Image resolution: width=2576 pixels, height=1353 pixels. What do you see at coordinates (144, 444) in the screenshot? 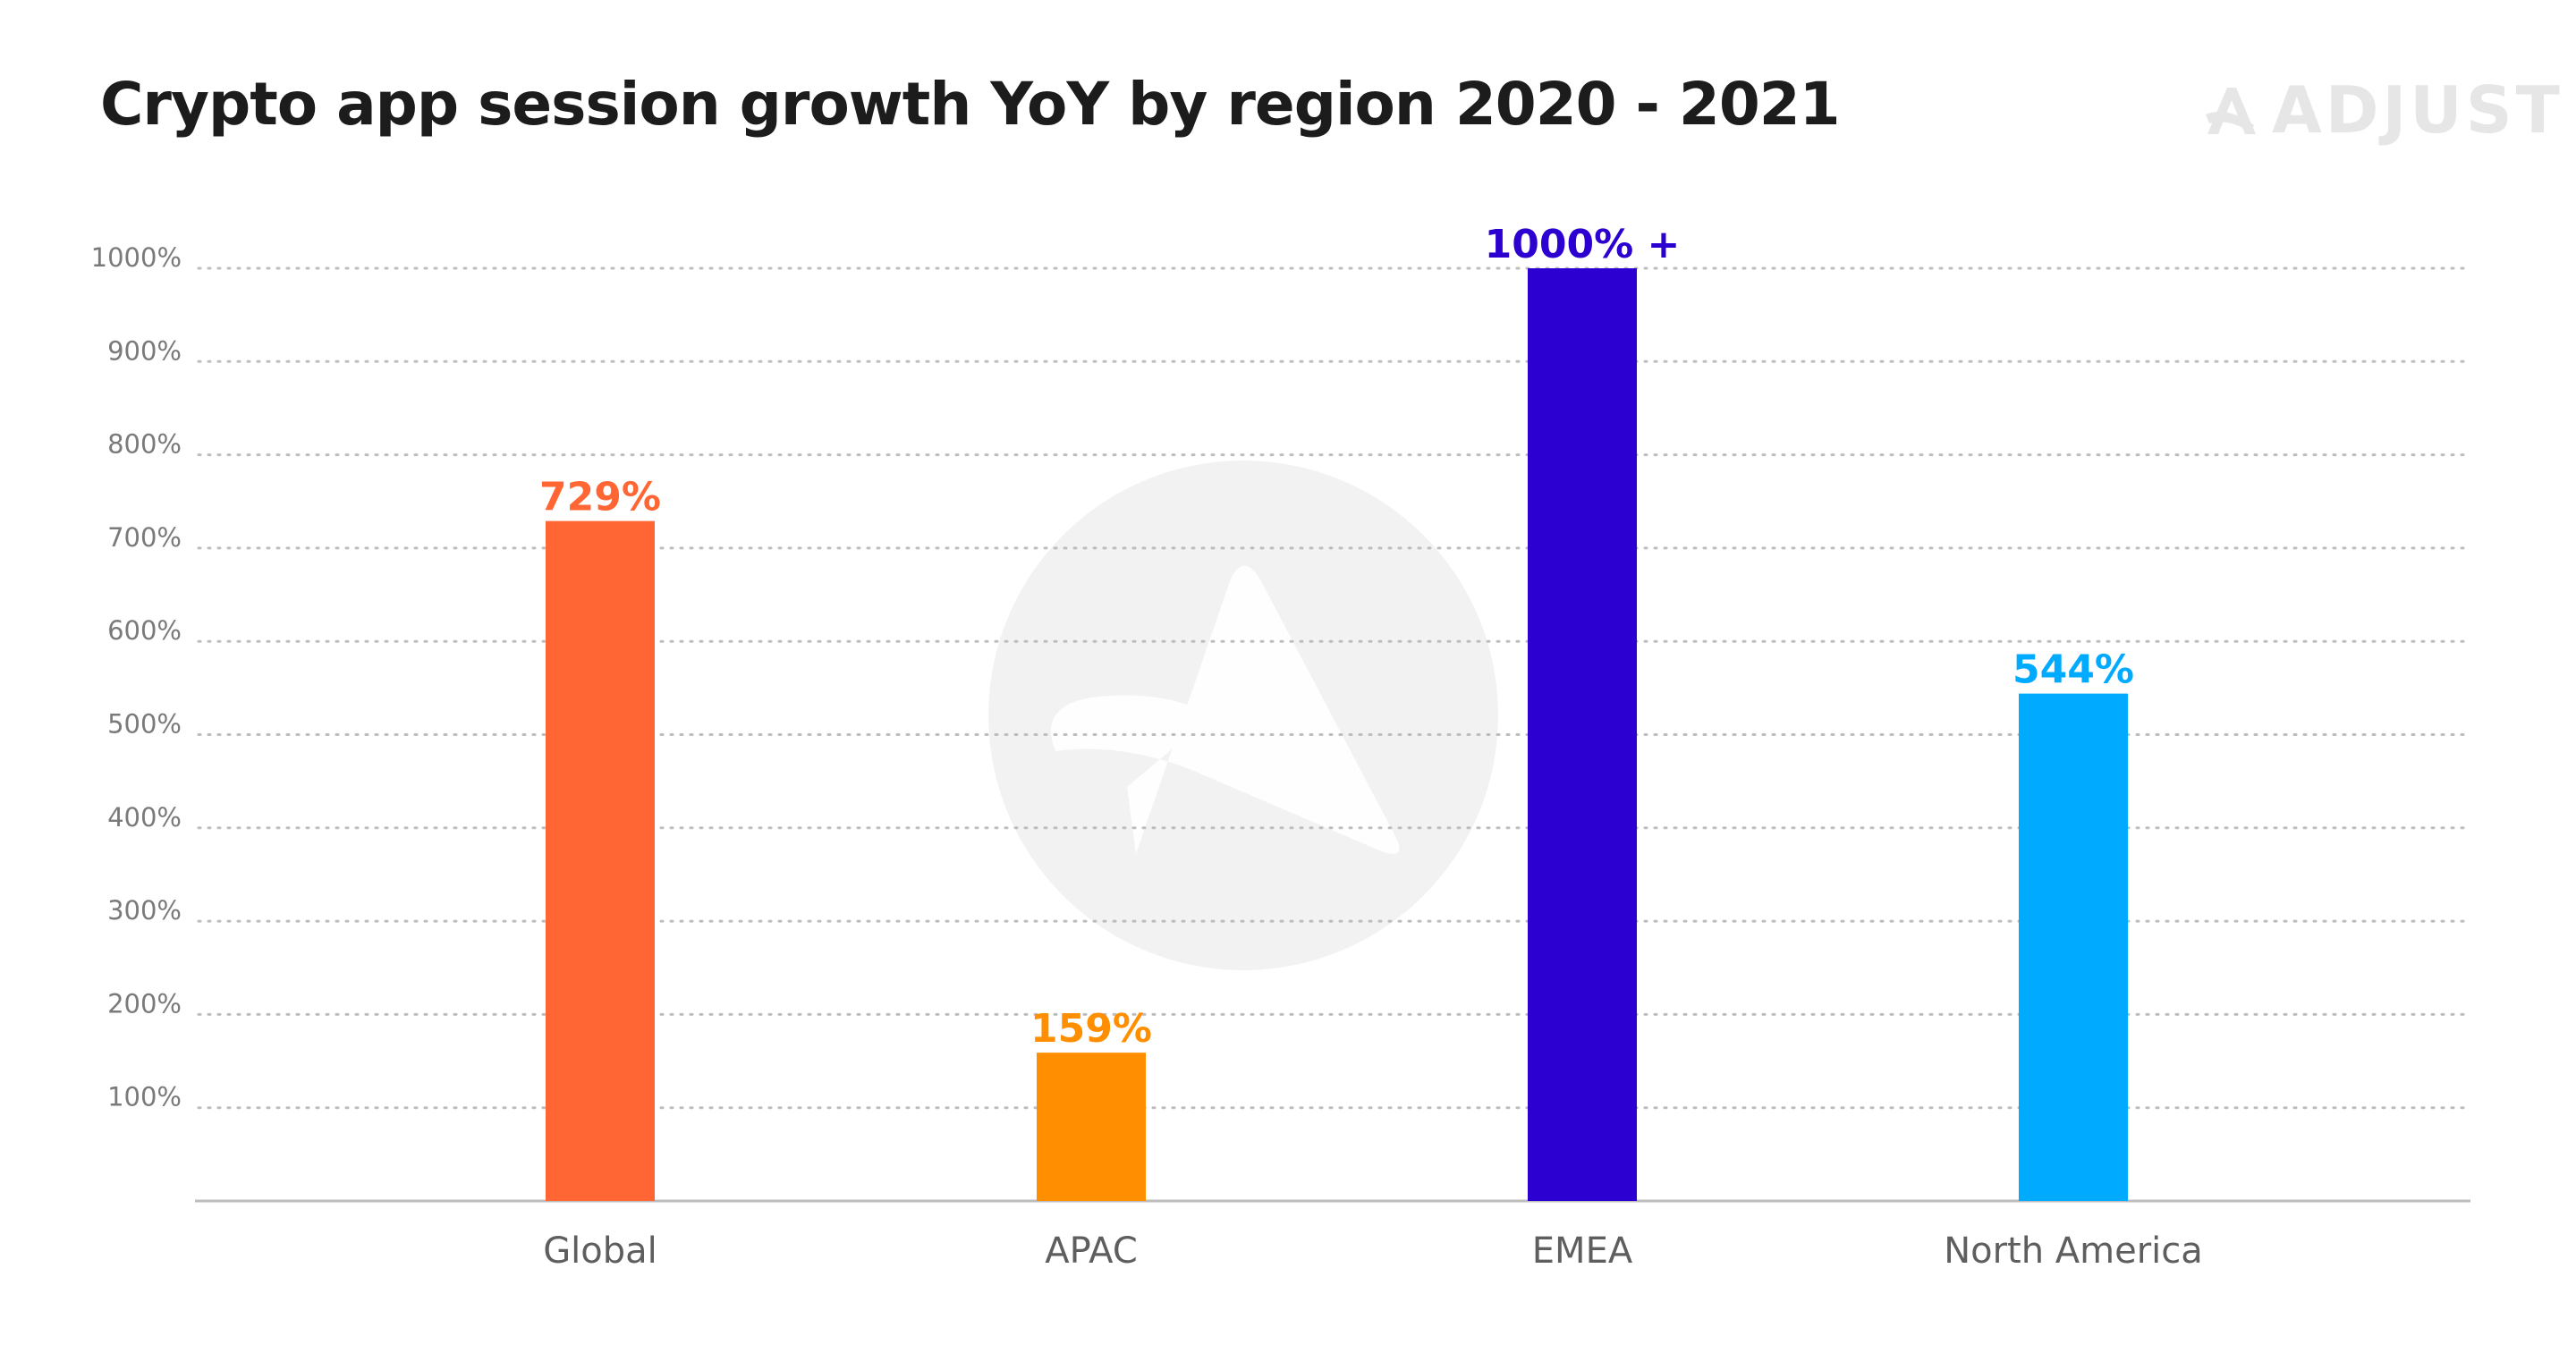
I see `y-tick-label: 800%` at bounding box center [144, 444].